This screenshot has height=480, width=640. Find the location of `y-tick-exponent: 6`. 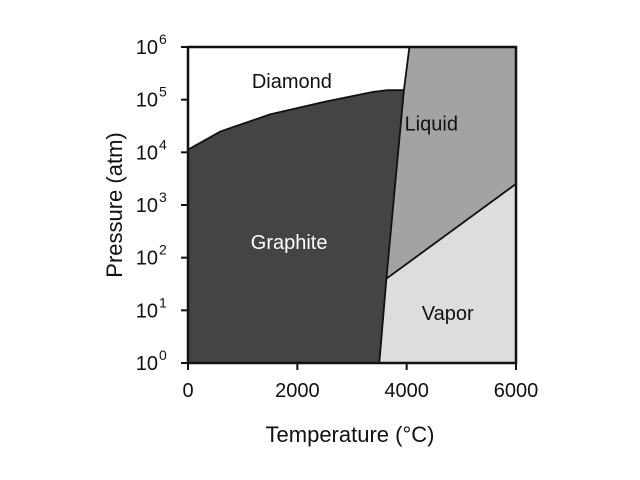

y-tick-exponent: 6 is located at coordinates (163, 39).